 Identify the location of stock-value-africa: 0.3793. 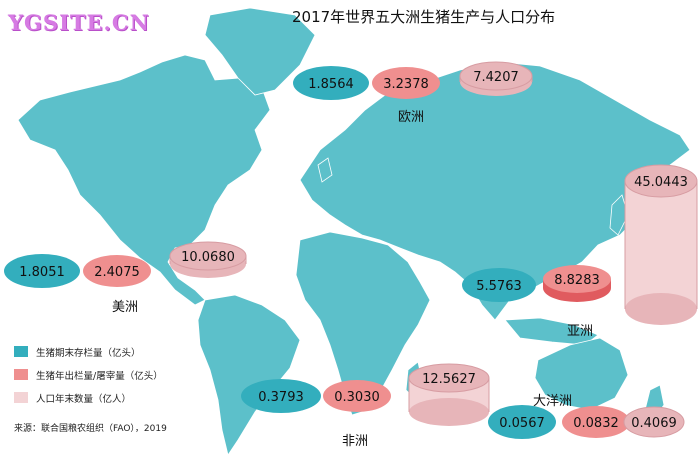
(281, 397).